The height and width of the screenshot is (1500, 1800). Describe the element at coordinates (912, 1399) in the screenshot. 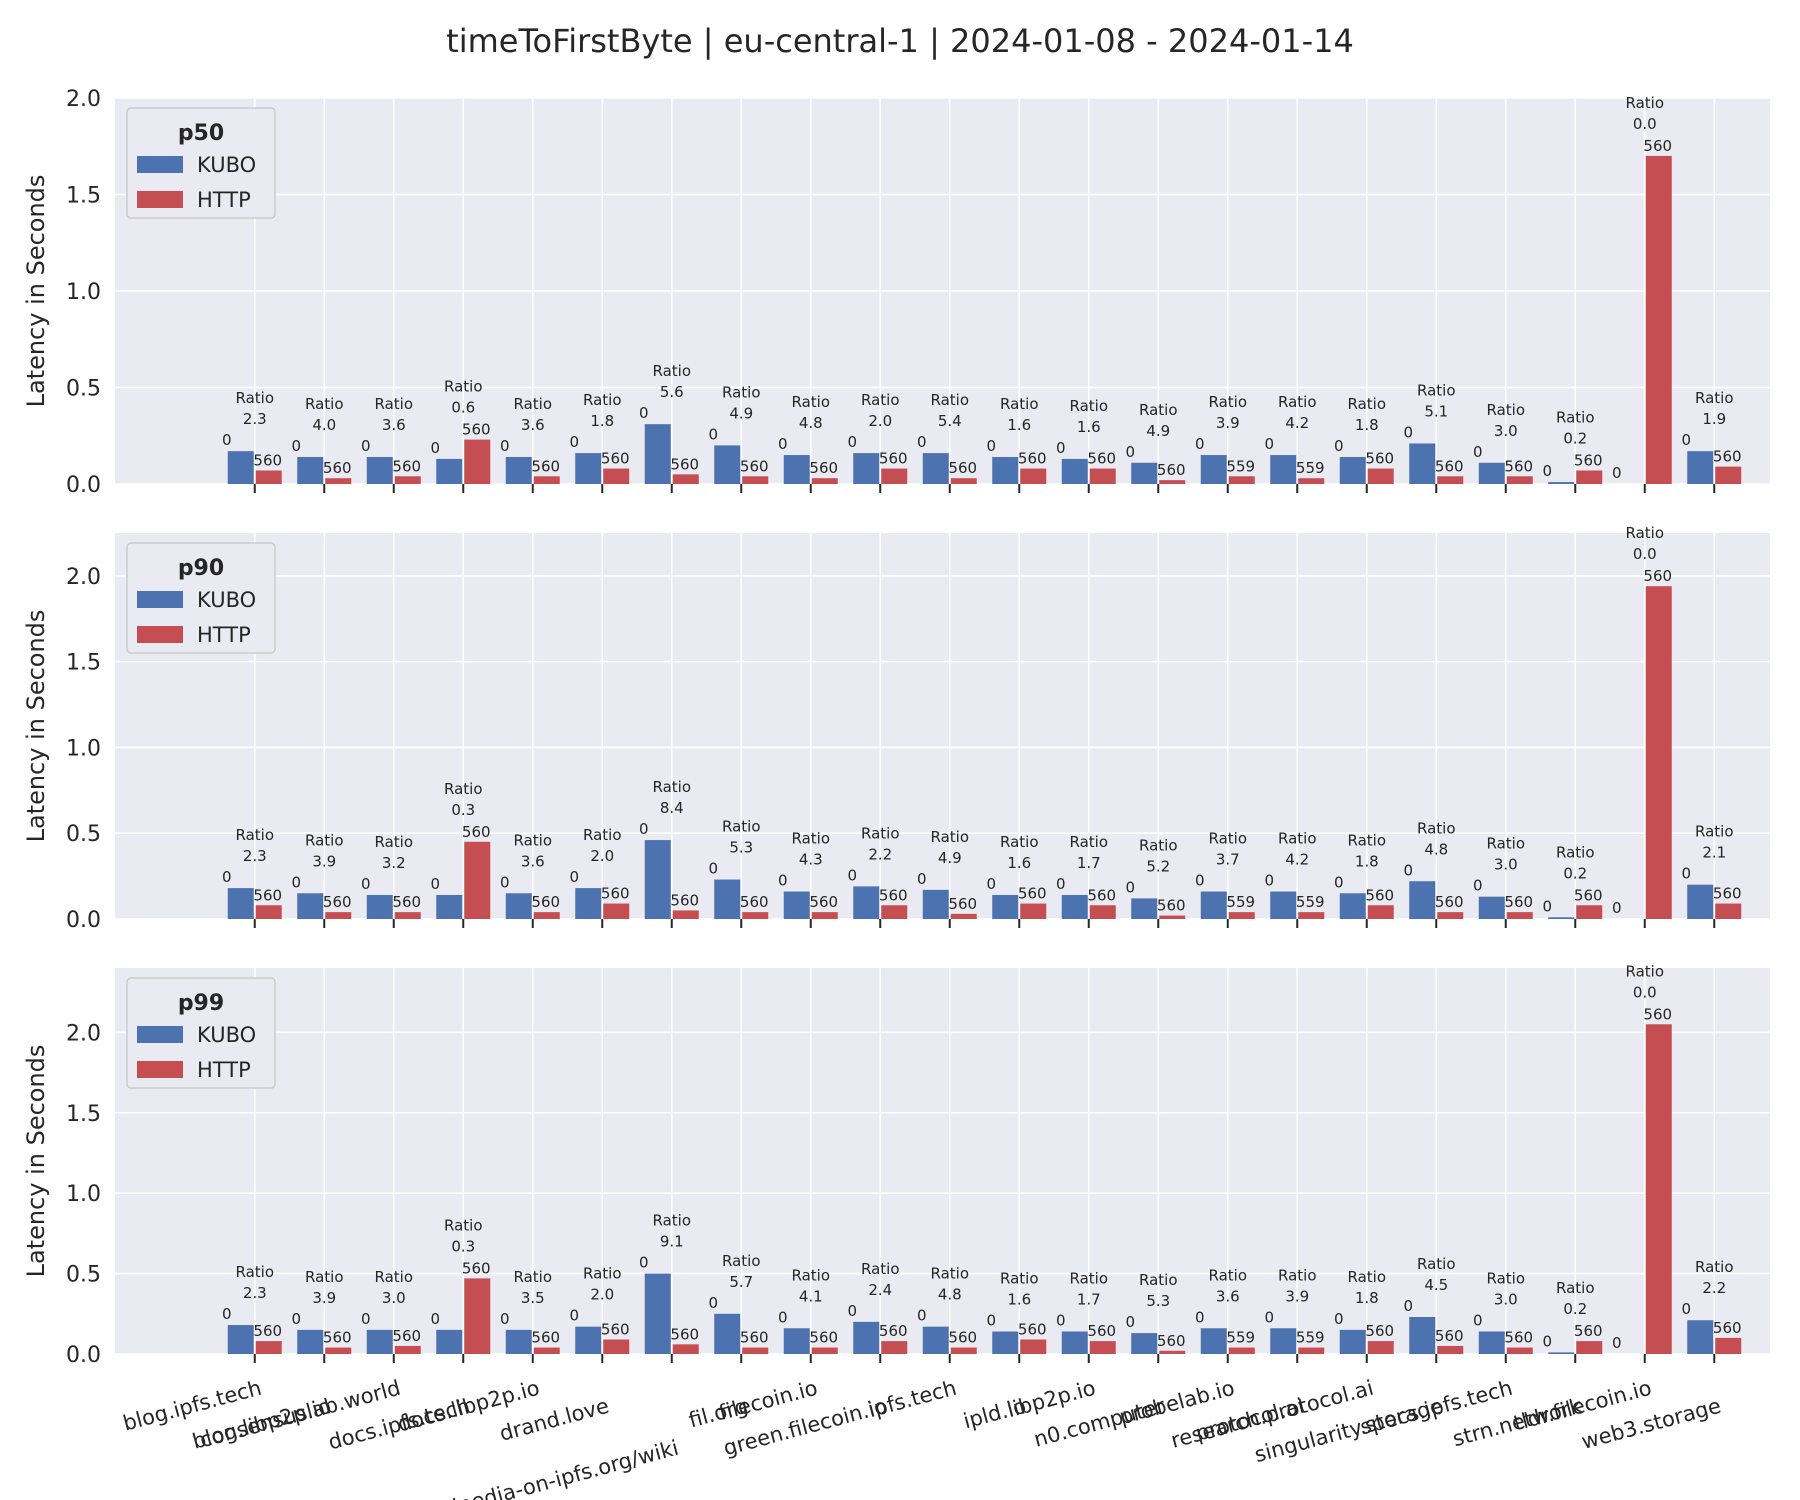

I see `x-tick-label: ipfs.tech` at that location.